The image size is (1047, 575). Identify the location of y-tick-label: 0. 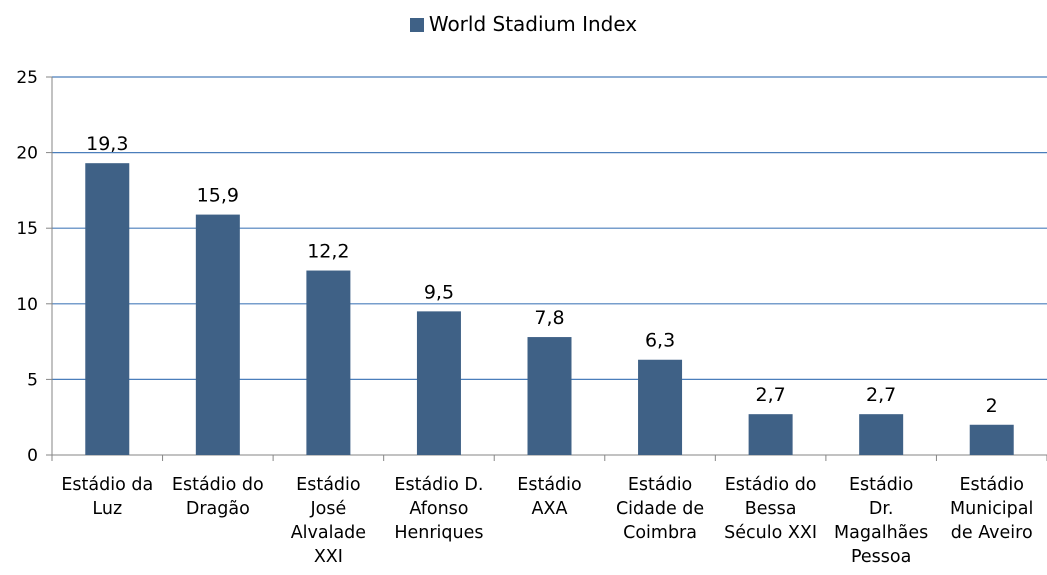
(32, 456).